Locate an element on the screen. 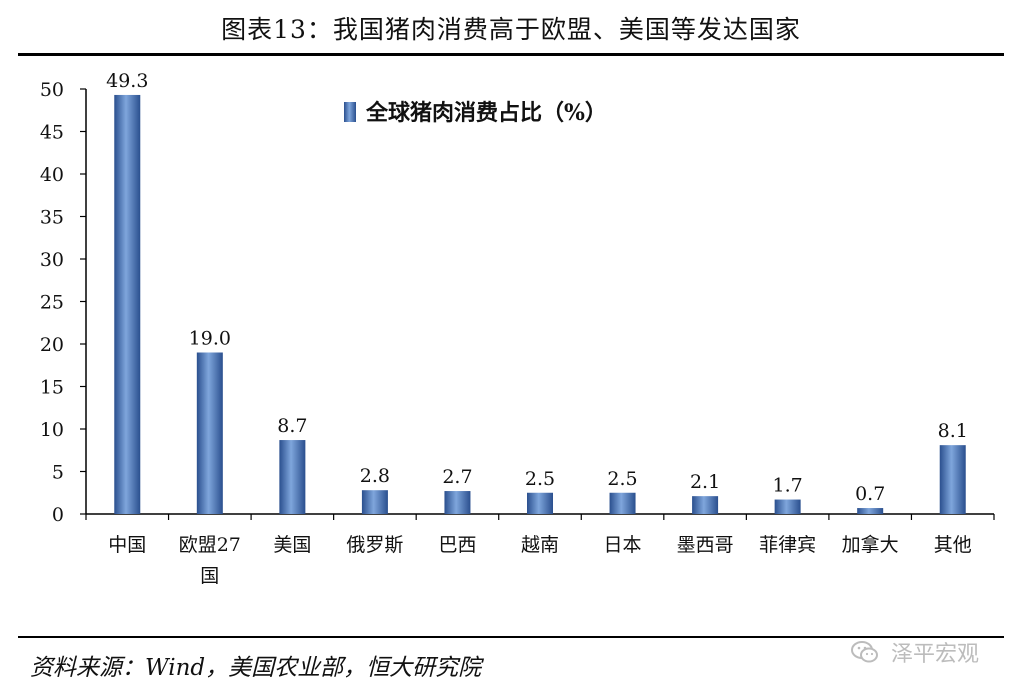  data-label: 2.8 is located at coordinates (375, 476).